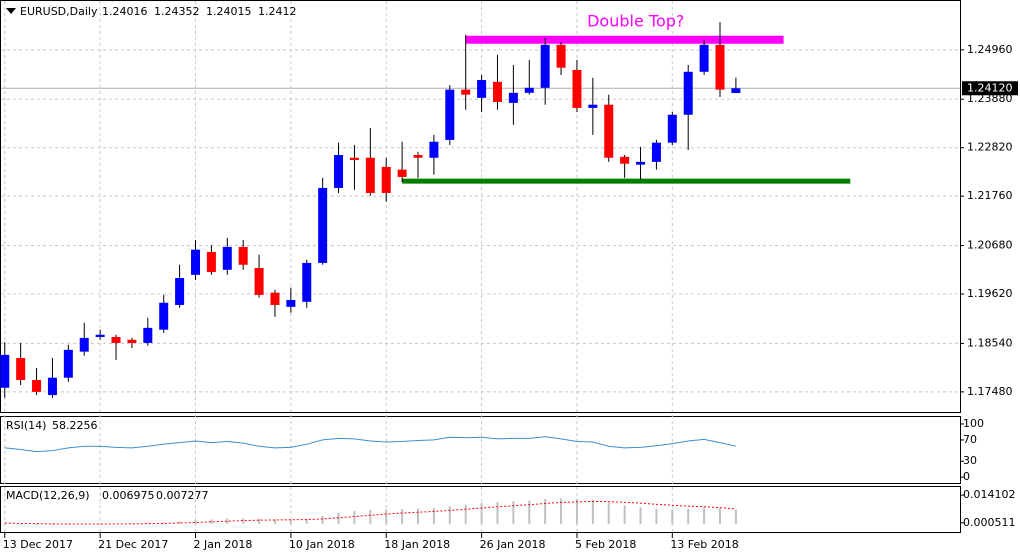 The width and height of the screenshot is (1020, 556). What do you see at coordinates (990, 245) in the screenshot?
I see `y-tick-label: 1.20680` at bounding box center [990, 245].